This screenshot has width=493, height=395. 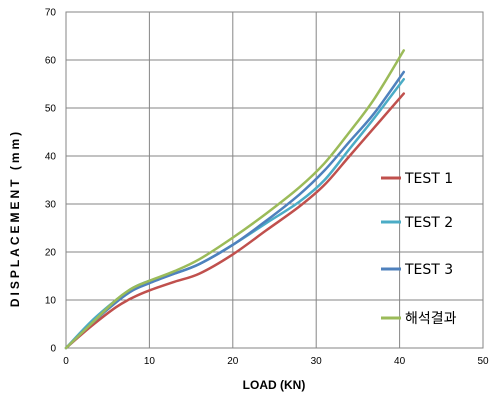 What do you see at coordinates (317, 361) in the screenshot?
I see `x-tick-label: 30` at bounding box center [317, 361].